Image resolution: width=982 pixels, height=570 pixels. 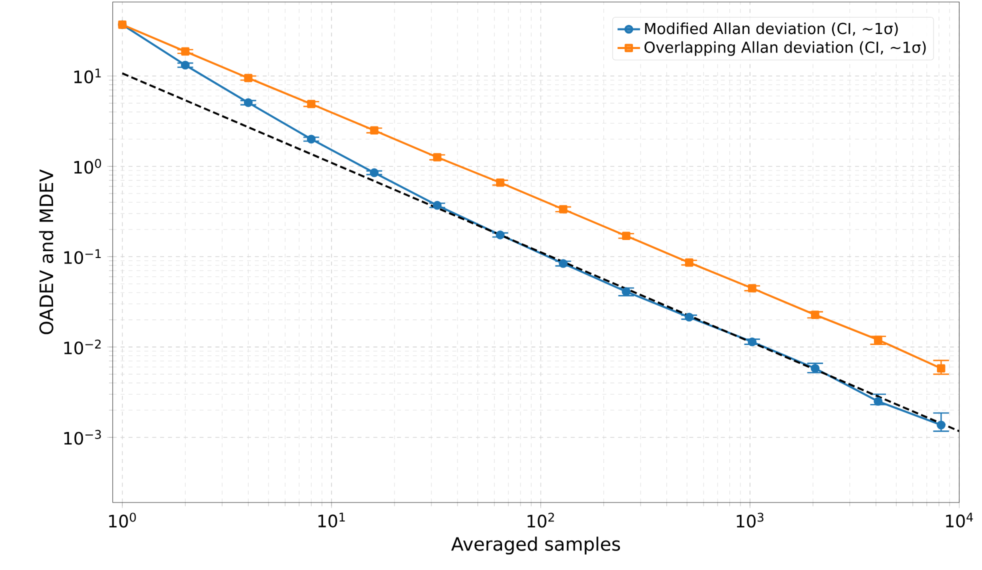 I want to click on y-tick-label: 10$^{0}$, so click(x=88, y=166).